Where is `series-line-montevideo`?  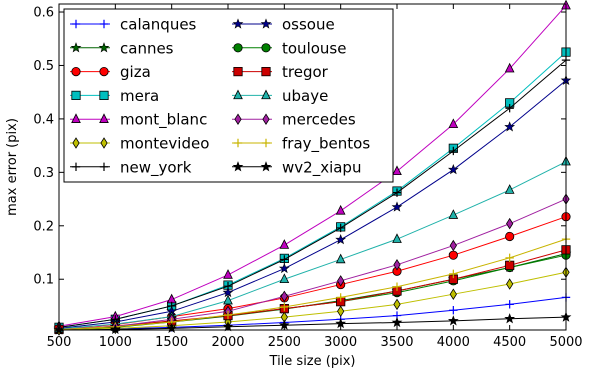
series-line-montevideo is located at coordinates (312, 301).